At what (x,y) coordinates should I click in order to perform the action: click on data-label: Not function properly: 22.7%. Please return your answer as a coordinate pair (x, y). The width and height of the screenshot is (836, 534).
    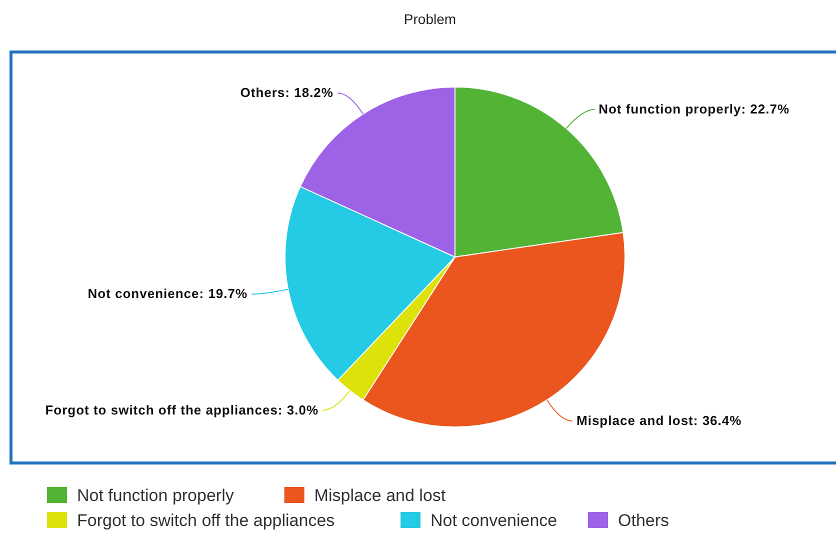
    Looking at the image, I should click on (694, 109).